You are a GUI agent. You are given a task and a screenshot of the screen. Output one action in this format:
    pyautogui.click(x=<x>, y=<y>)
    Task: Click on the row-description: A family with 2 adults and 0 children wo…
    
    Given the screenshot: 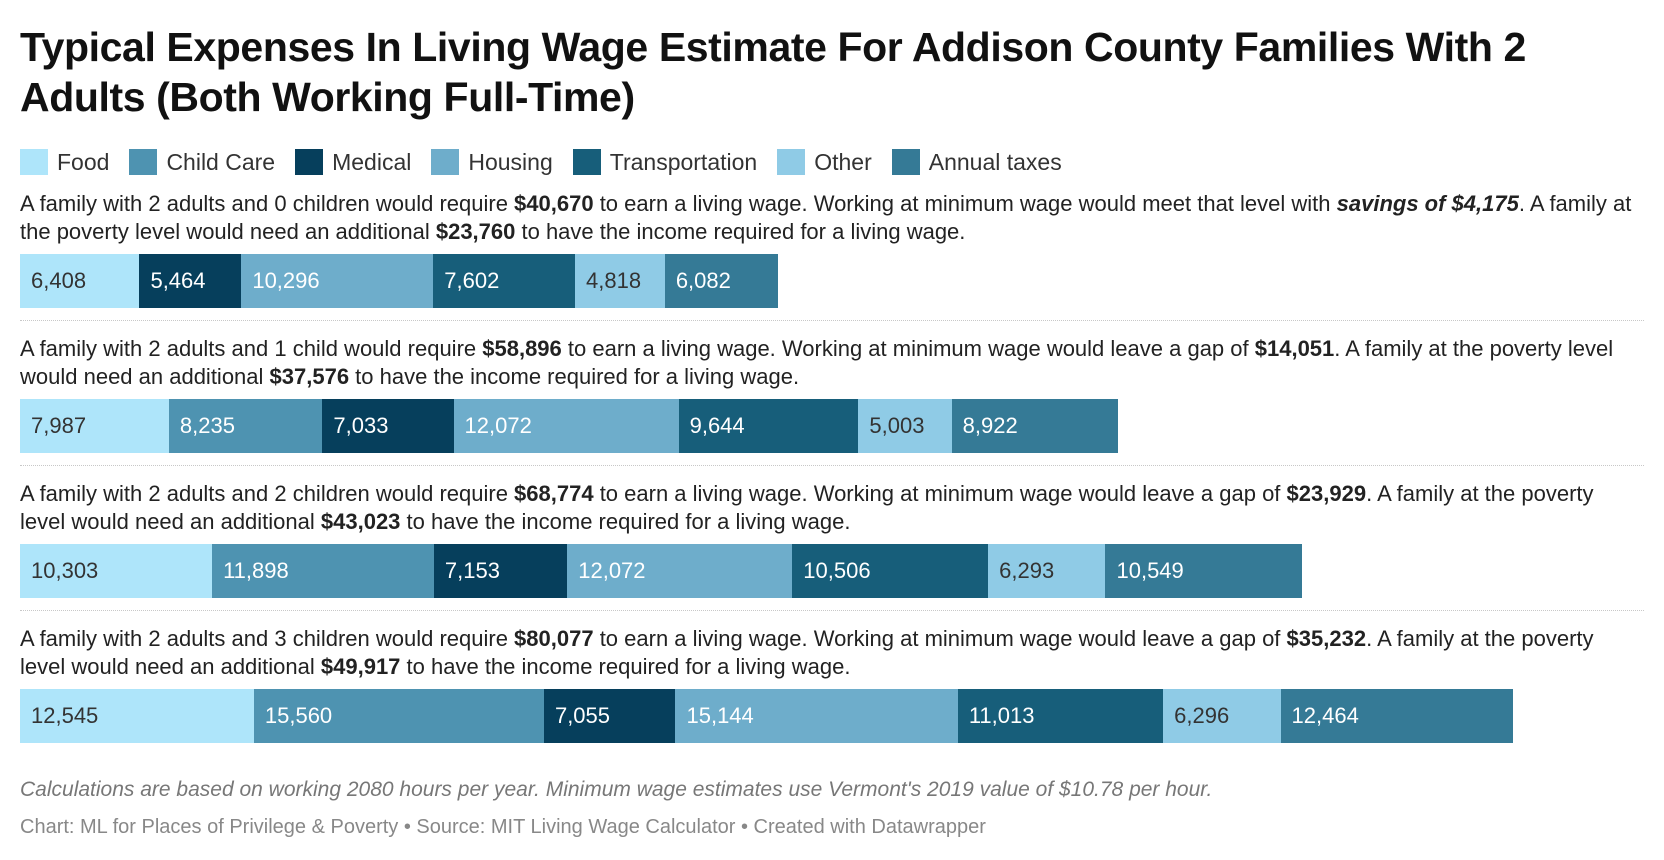 What is the action you would take?
    pyautogui.click(x=830, y=218)
    